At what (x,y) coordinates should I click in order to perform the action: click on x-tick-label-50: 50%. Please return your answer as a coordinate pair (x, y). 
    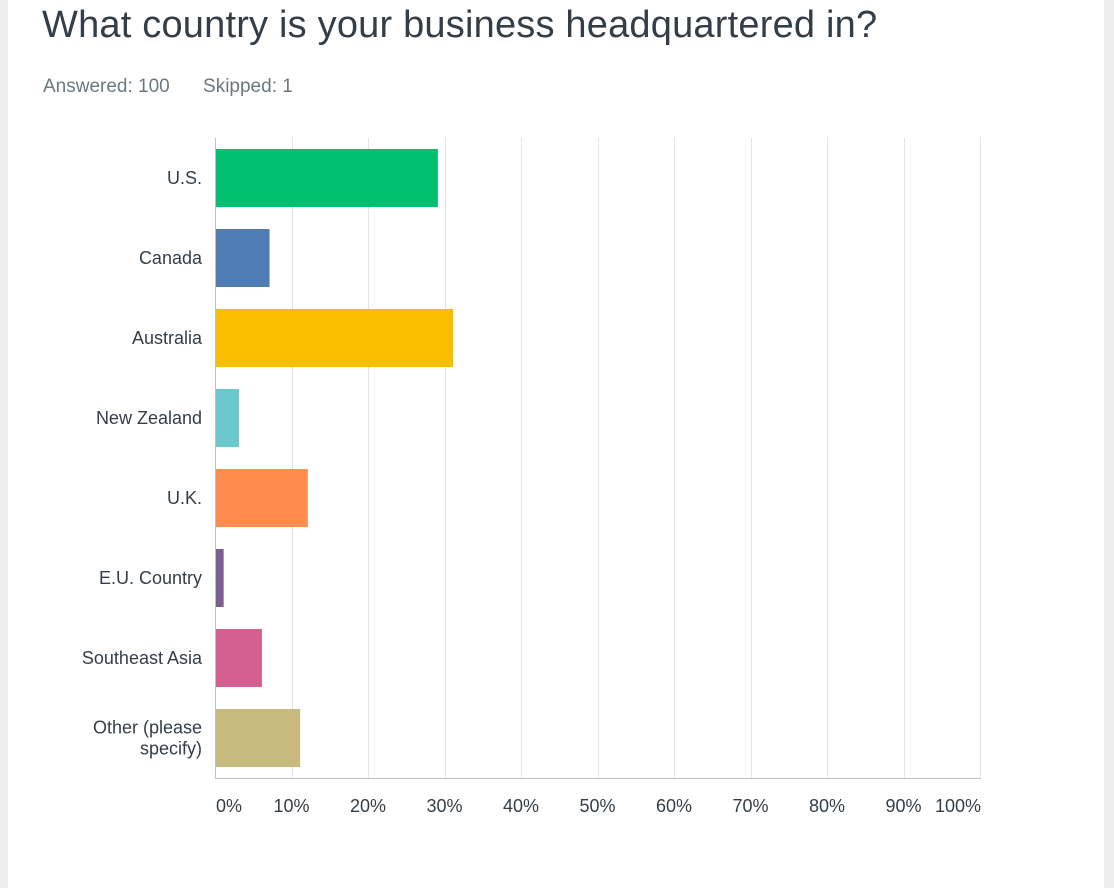
    Looking at the image, I should click on (597, 806).